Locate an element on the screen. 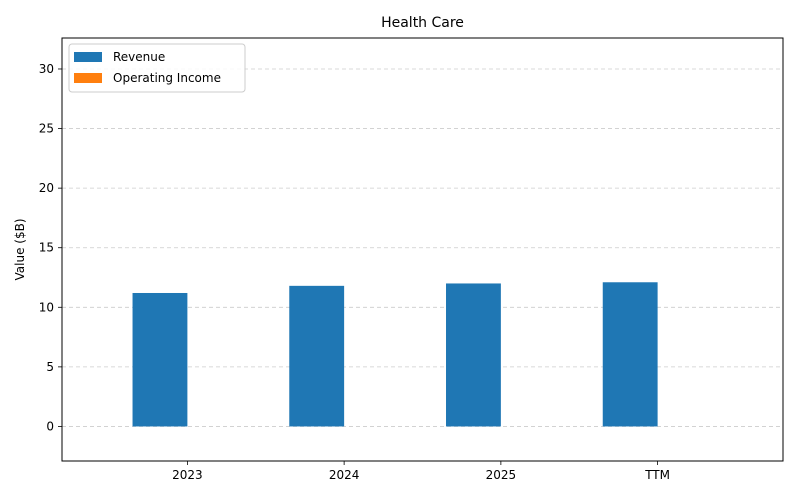 Image resolution: width=800 pixels, height=500 pixels. chart-title: Health Care is located at coordinates (422, 23).